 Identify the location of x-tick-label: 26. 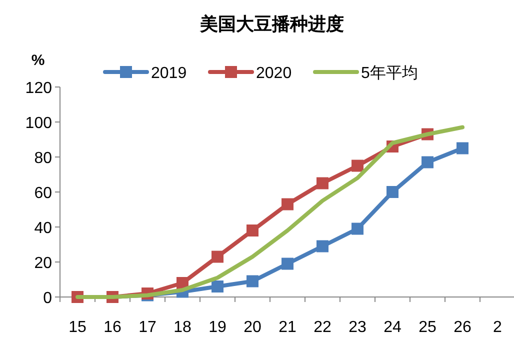
(463, 327).